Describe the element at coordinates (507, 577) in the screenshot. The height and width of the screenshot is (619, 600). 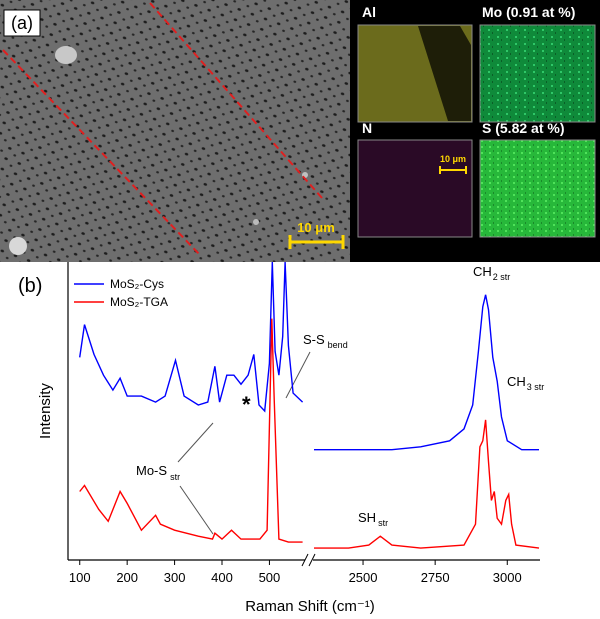
I see `x-tick-label: 3000` at that location.